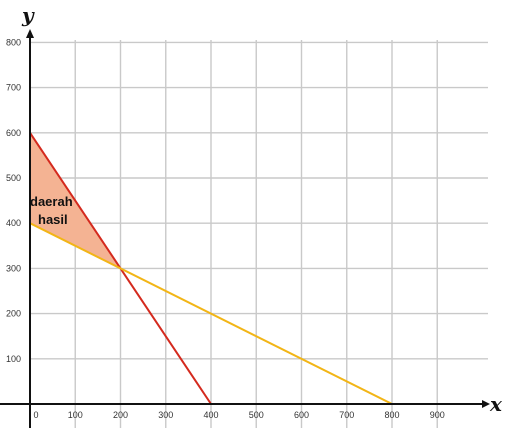 This screenshot has height=430, width=507. Describe the element at coordinates (13, 133) in the screenshot. I see `y-tick-label: 600` at that location.